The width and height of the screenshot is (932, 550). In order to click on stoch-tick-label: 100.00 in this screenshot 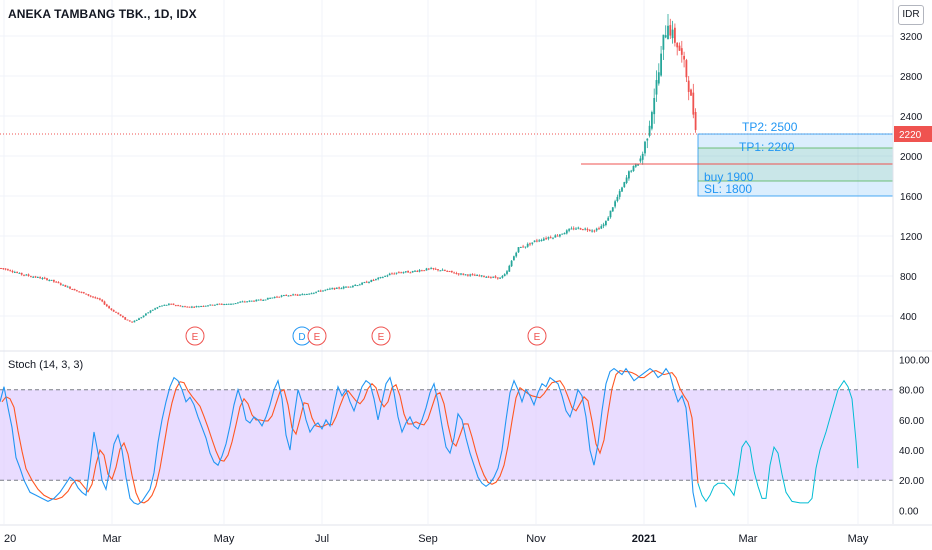, I will do `click(914, 361)`.